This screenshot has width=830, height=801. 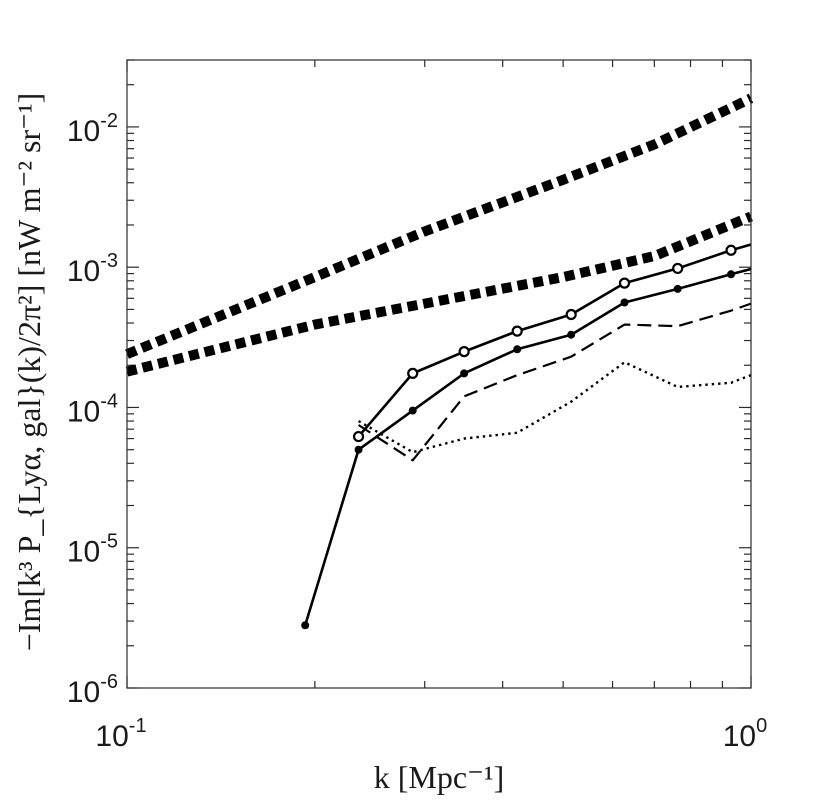 What do you see at coordinates (92, 690) in the screenshot?
I see `y-tick-label: 10⁻⁶` at bounding box center [92, 690].